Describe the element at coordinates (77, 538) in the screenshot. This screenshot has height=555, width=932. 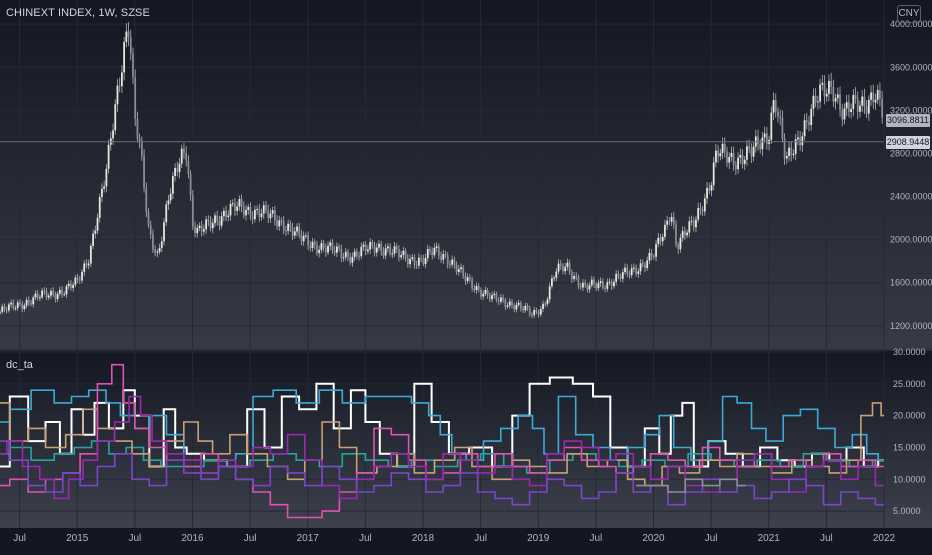
I see `time-tick-label: 2015` at that location.